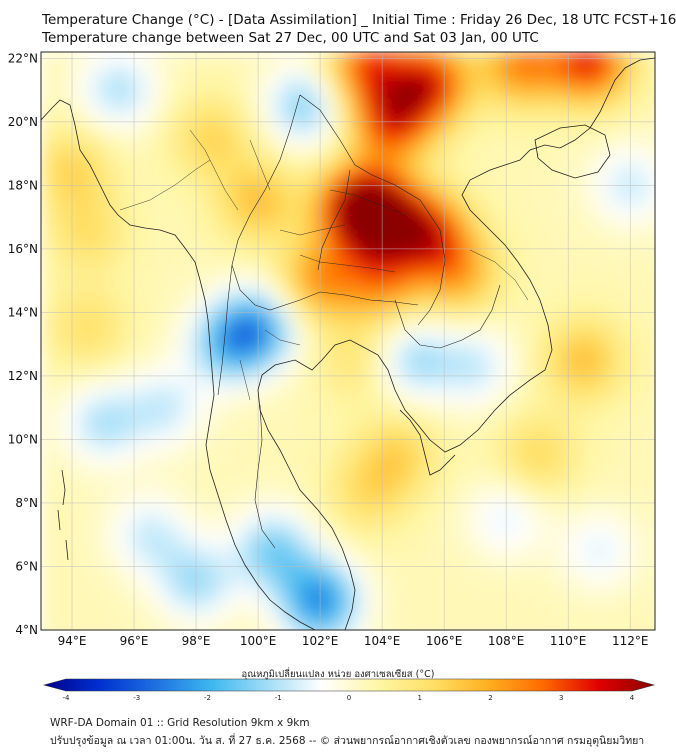  Describe the element at coordinates (23, 344) in the screenshot. I see `latitude-tick-labels: 22°N20°N18°N16°N14°N12°N10°N8°N6°N4°N` at that location.